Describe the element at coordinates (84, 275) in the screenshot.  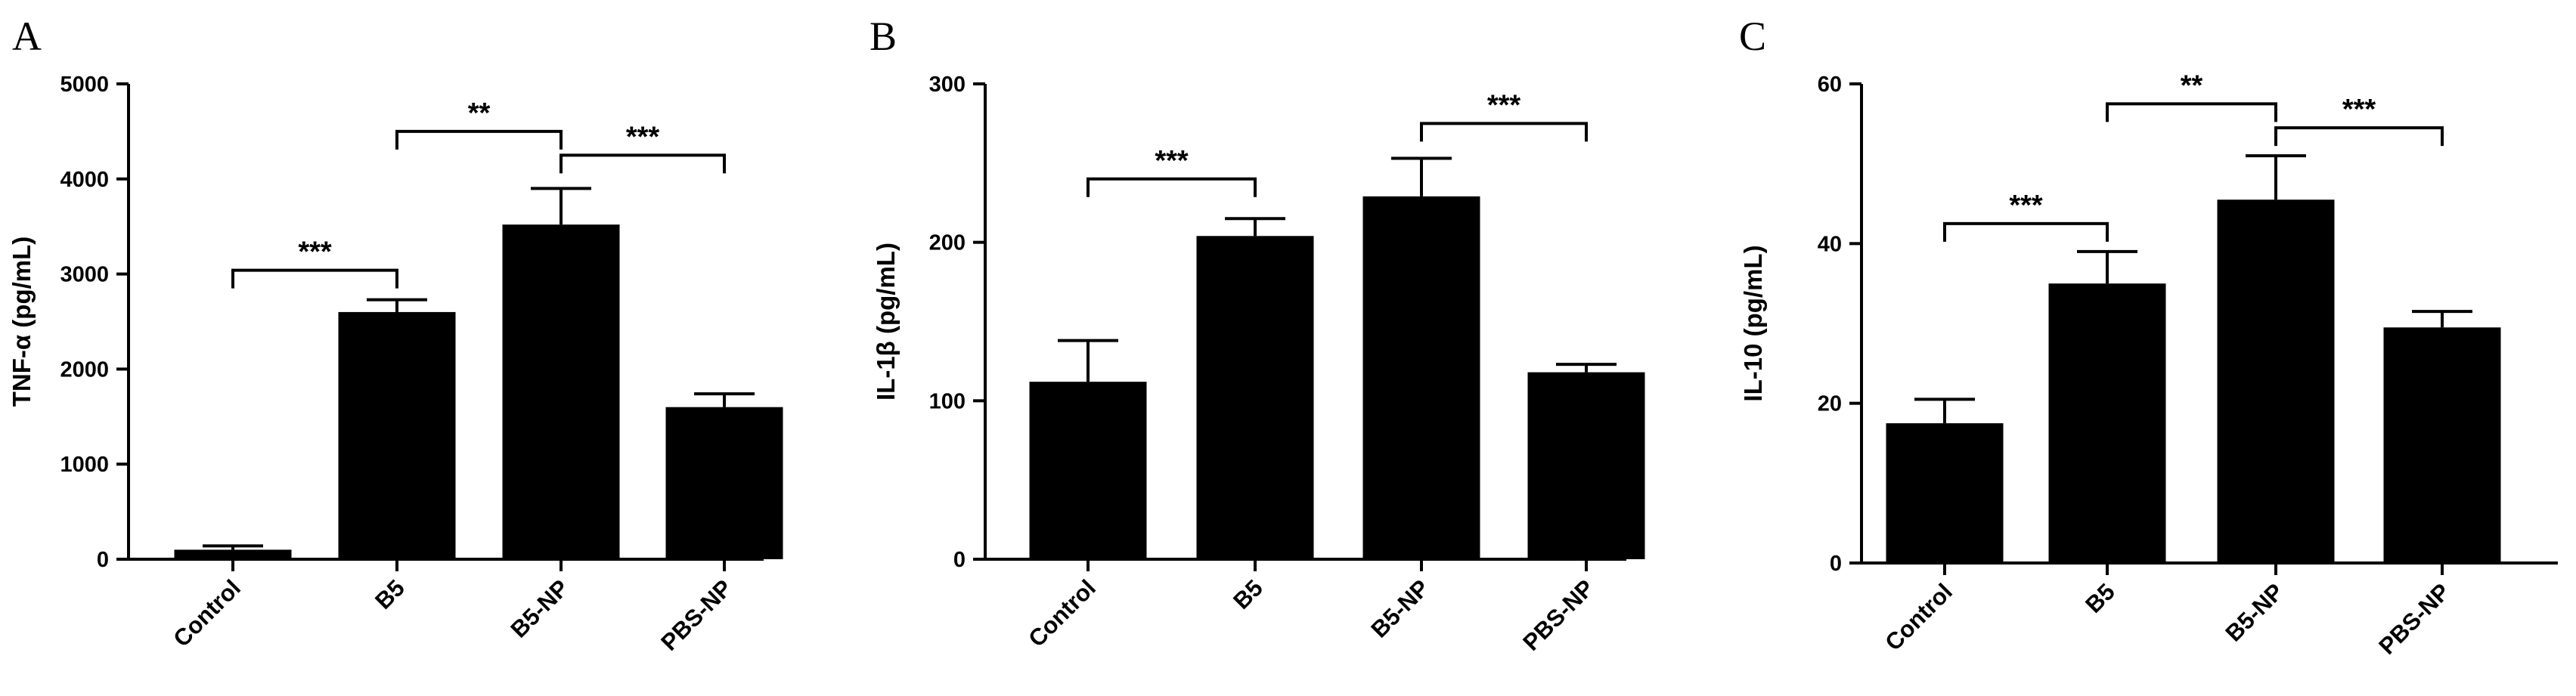
I see `y-tick-label: 3000` at that location.